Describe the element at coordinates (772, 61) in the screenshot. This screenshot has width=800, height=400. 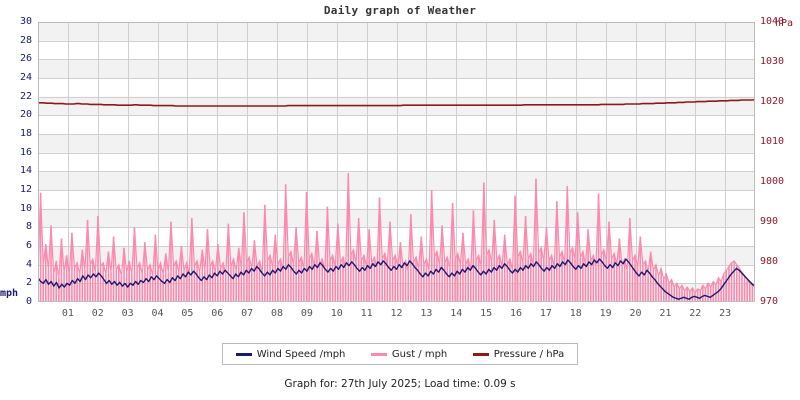
I see `y-axis-right-tick-label: 1030` at that location.